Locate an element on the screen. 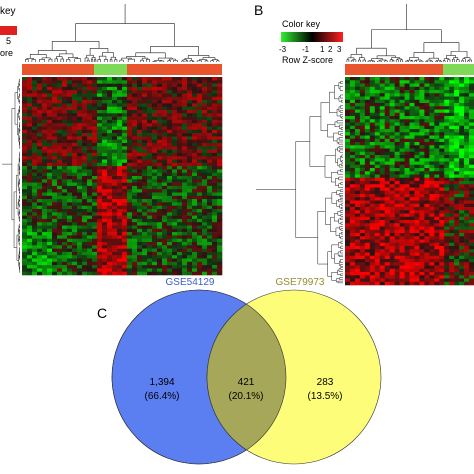  panel-a-group-bar is located at coordinates (122, 69).